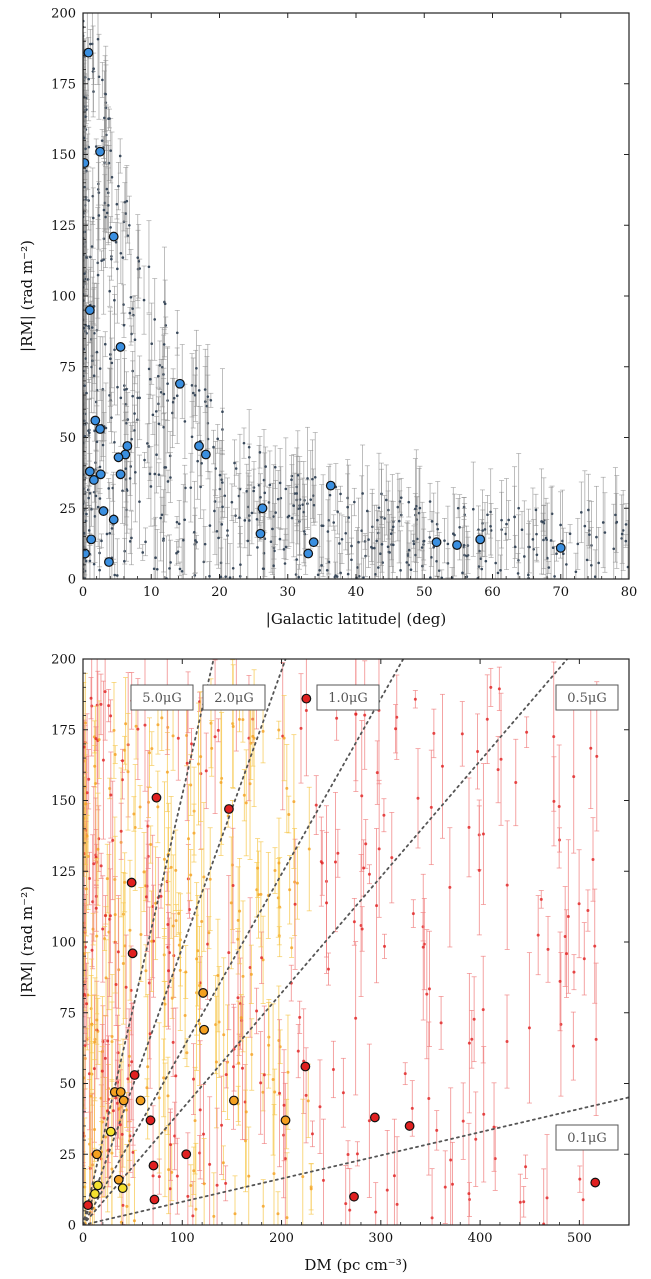 This screenshot has height=1279, width=651. I want to click on x-tick-label: 70, so click(560, 592).